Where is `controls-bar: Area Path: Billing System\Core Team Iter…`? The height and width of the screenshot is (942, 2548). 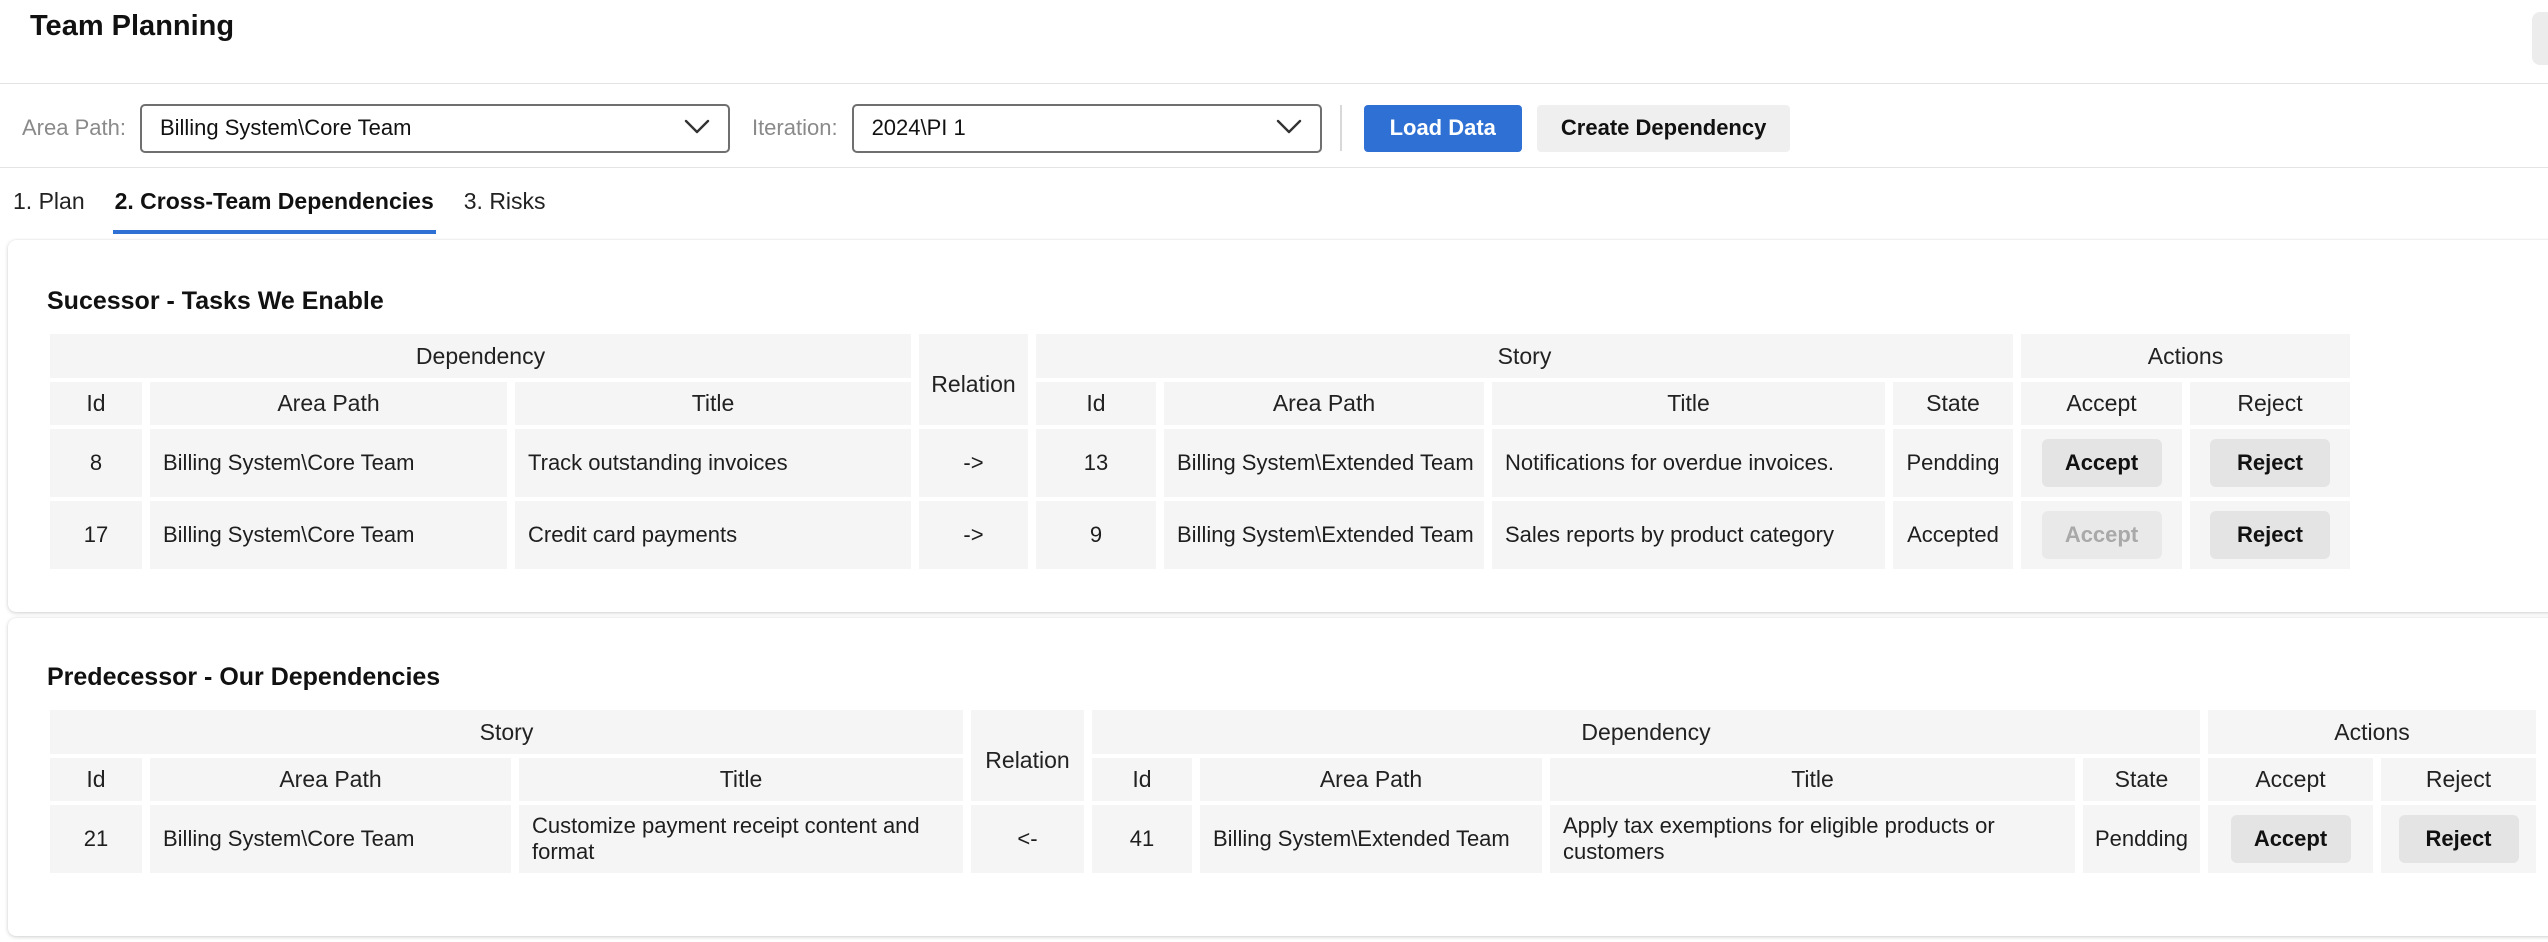
controls-bar: Area Path: Billing System\Core Team Iter… is located at coordinates (1274, 128).